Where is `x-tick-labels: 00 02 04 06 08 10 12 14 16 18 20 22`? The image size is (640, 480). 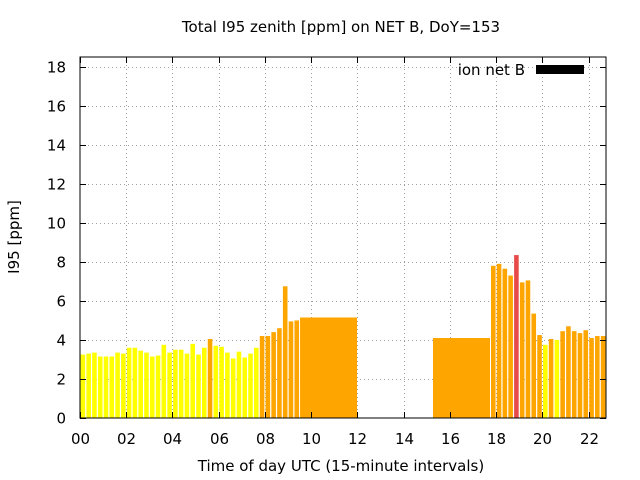
x-tick-labels: 00 02 04 06 08 10 12 14 16 18 20 22 is located at coordinates (335, 439).